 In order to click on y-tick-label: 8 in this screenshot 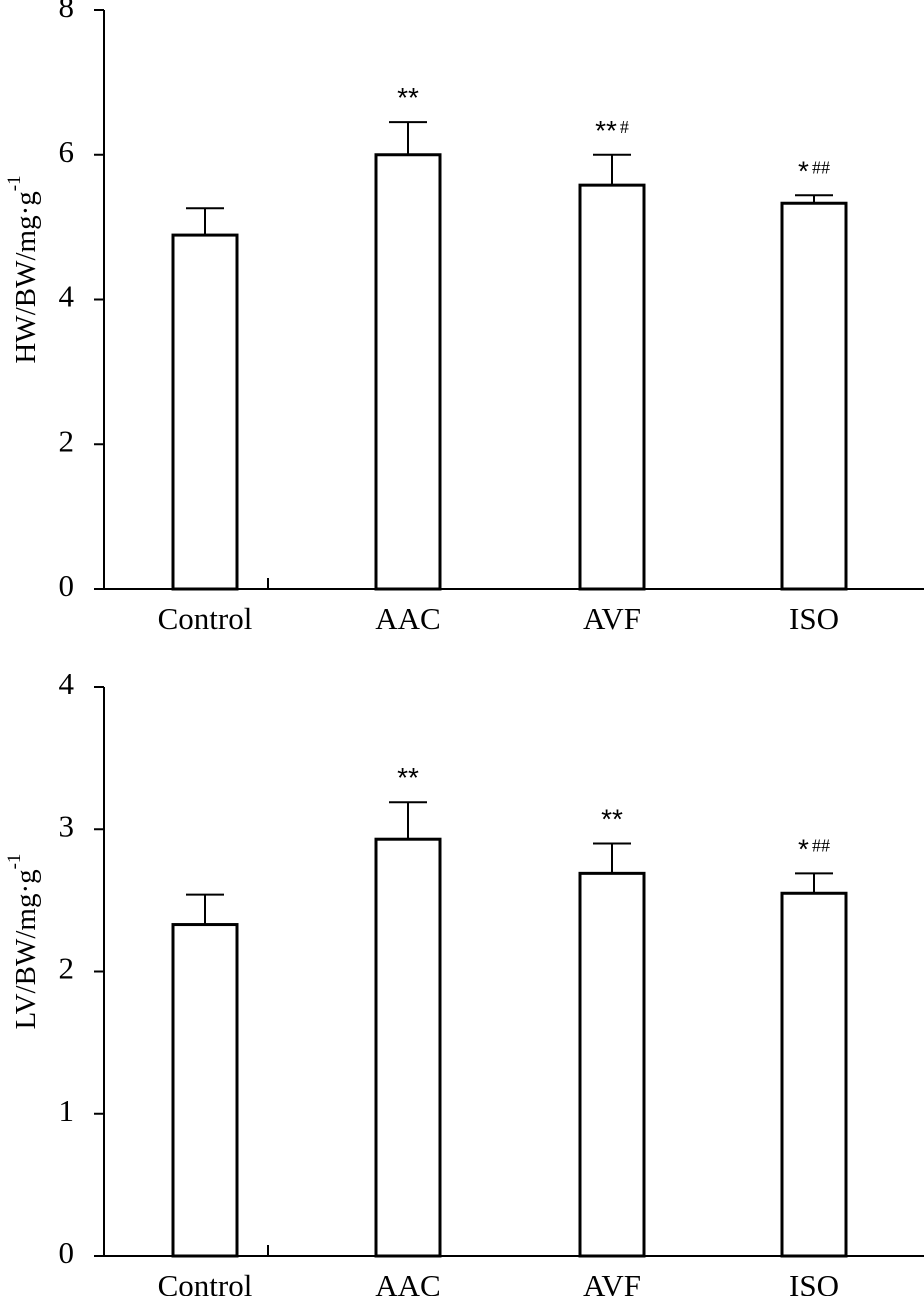, I will do `click(67, 12)`.